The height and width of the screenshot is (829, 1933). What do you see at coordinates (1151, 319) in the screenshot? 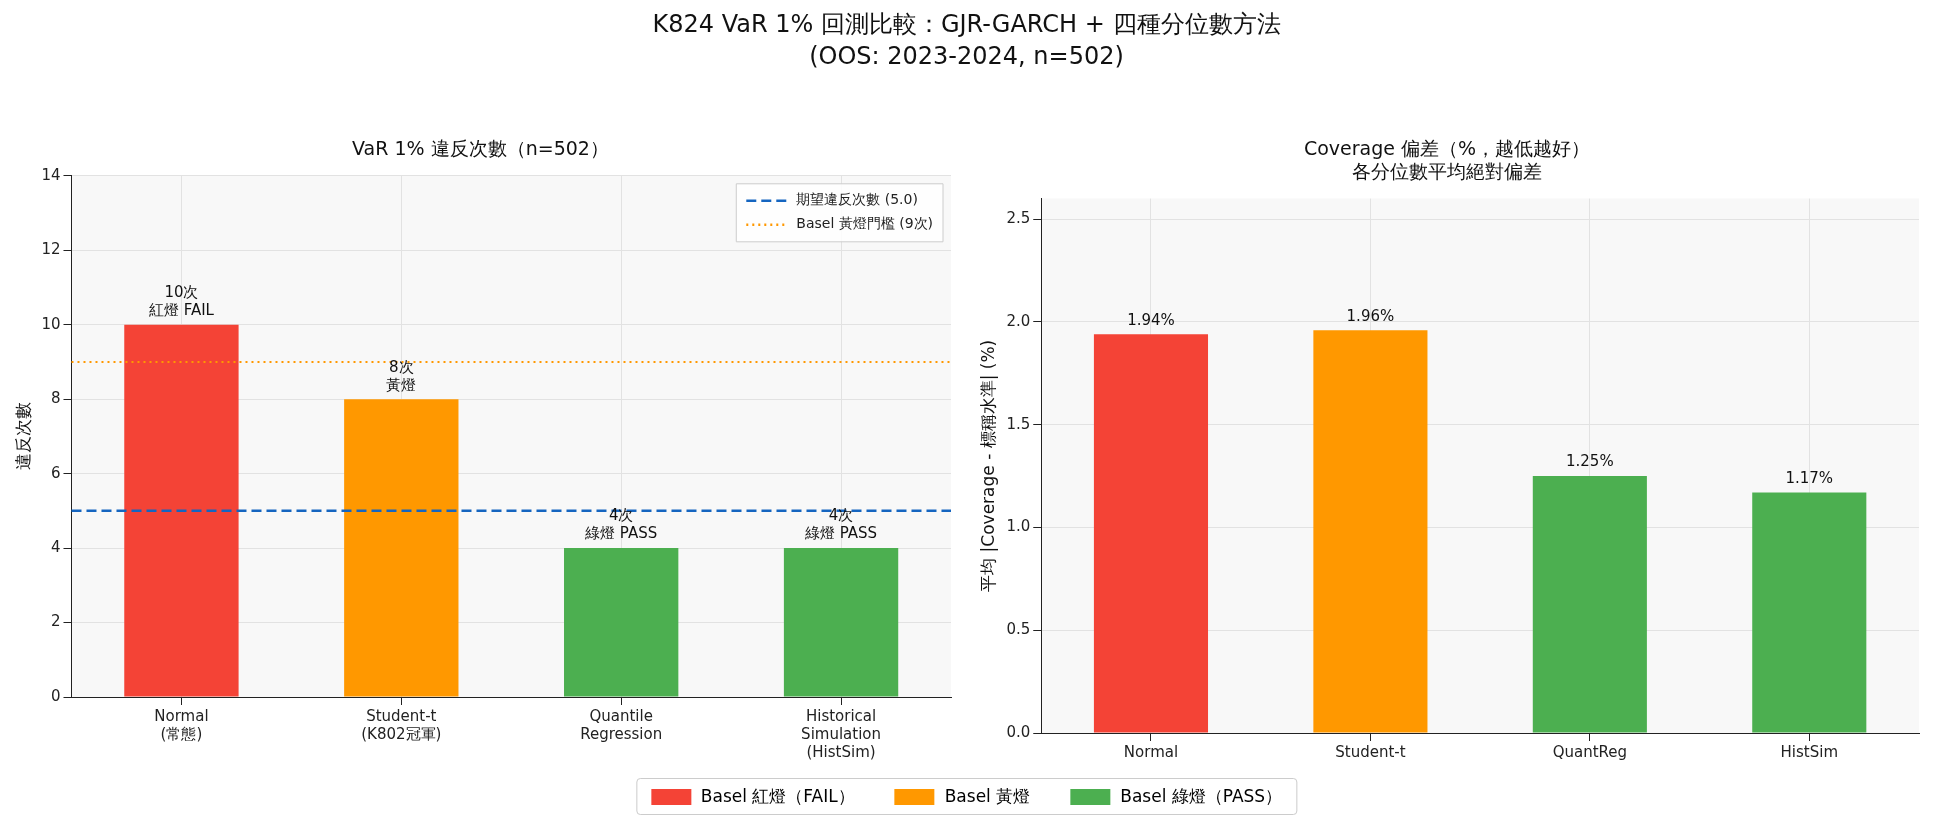
I see `data-label: 1.94%` at bounding box center [1151, 319].